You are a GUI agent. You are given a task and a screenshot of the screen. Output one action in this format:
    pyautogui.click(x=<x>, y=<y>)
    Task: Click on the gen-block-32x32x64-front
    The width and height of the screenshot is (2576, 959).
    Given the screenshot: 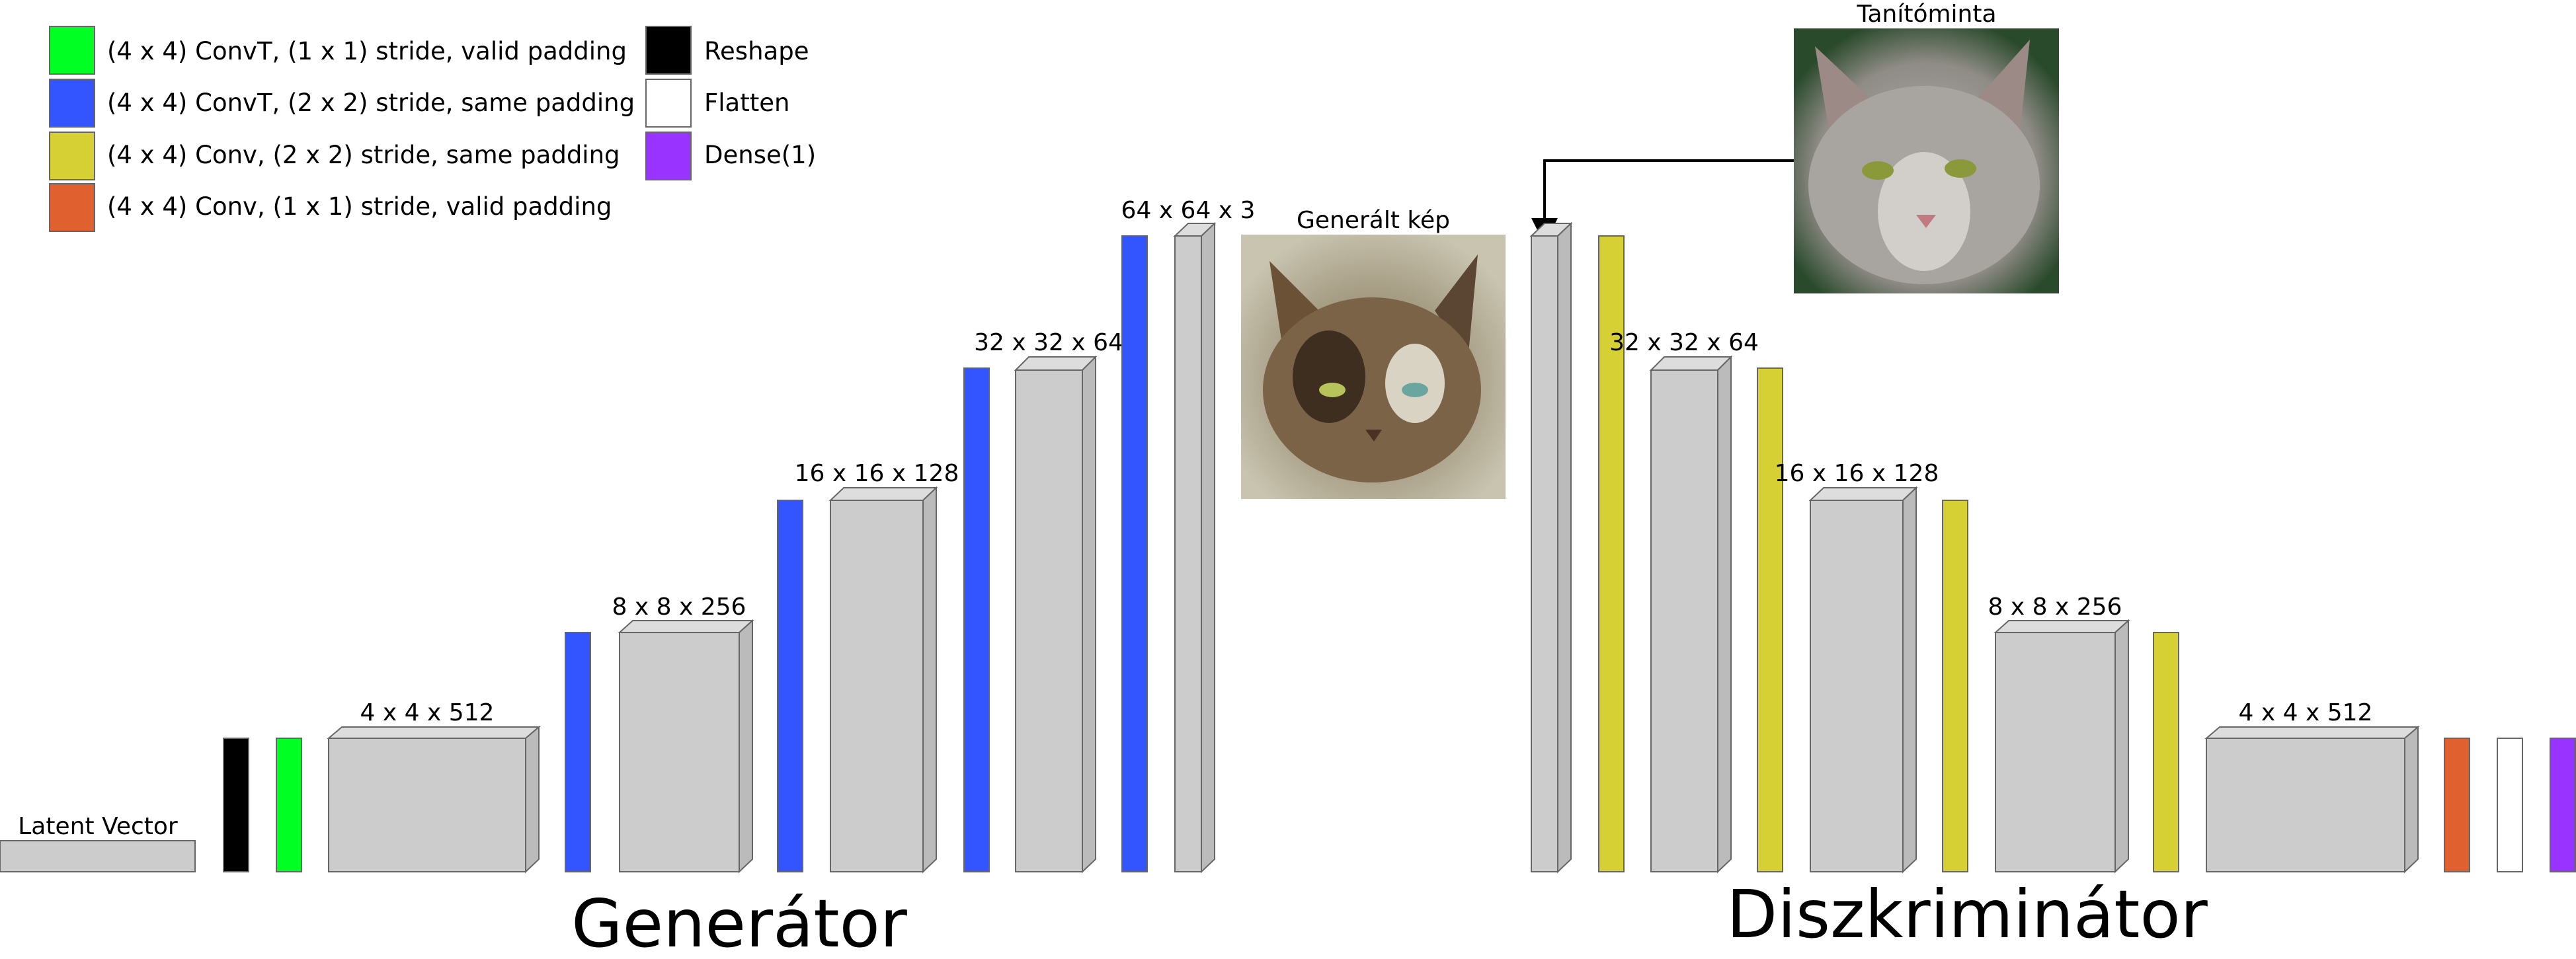 What is the action you would take?
    pyautogui.click(x=1049, y=620)
    